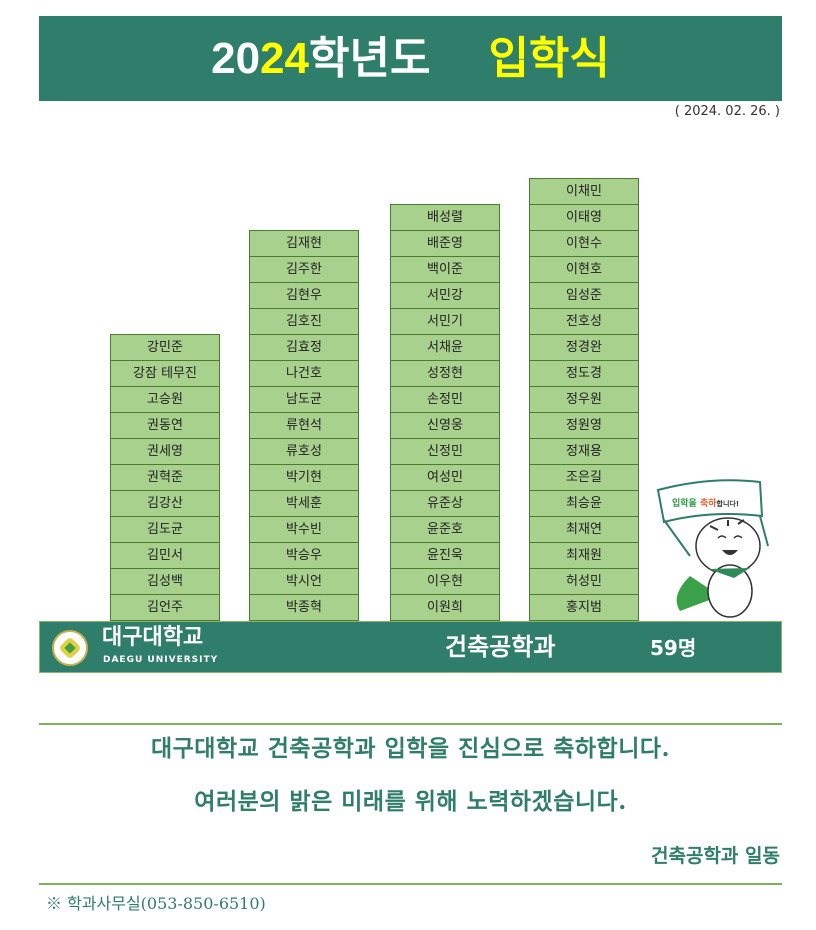 This screenshot has height=930, width=816. Describe the element at coordinates (304, 348) in the screenshot. I see `student-name: 김효정` at that location.